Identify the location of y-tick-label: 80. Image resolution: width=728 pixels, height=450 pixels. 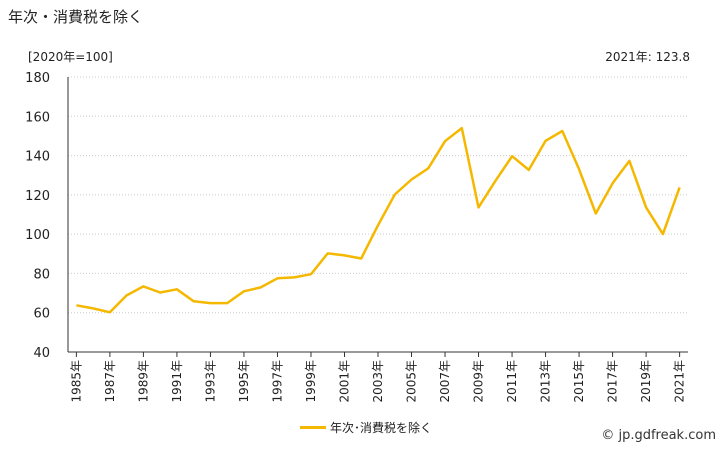
(41, 274).